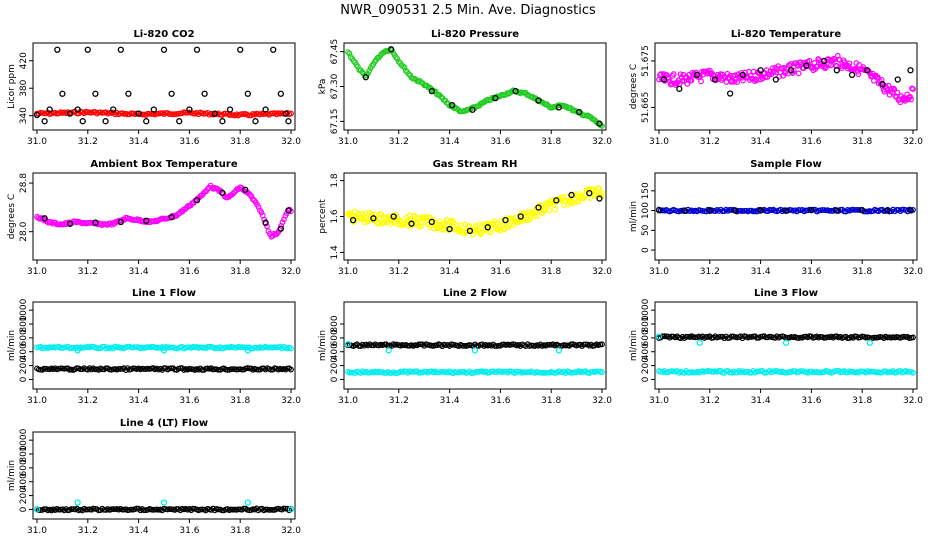 This screenshot has width=936, height=540. What do you see at coordinates (335, 52) in the screenshot?
I see `y-tick-label: 67.45` at bounding box center [335, 52].